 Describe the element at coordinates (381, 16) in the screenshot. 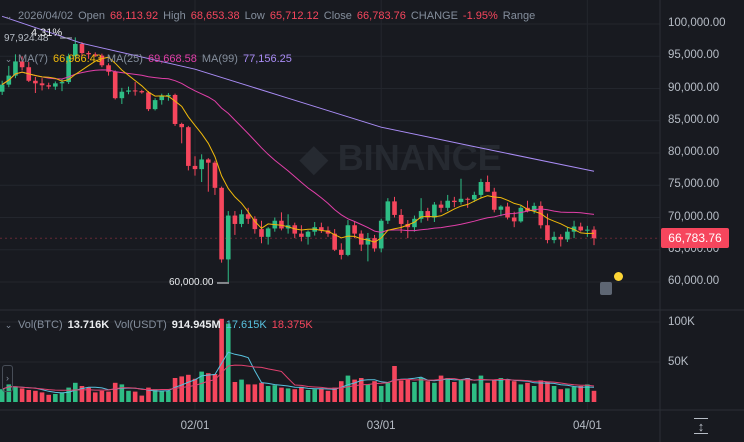

I see `close-value: 66,783.76` at that location.